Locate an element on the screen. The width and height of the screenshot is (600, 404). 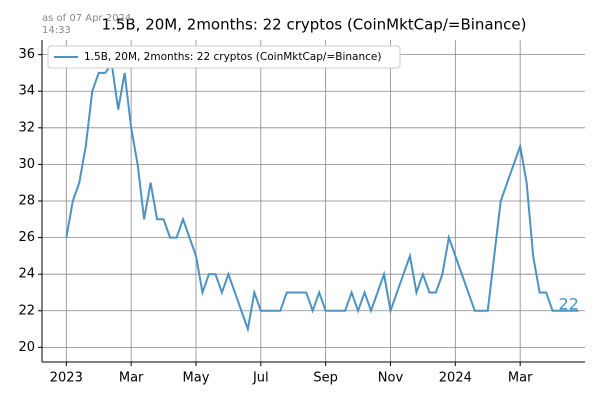
x-tick-label: Jul is located at coordinates (260, 378).